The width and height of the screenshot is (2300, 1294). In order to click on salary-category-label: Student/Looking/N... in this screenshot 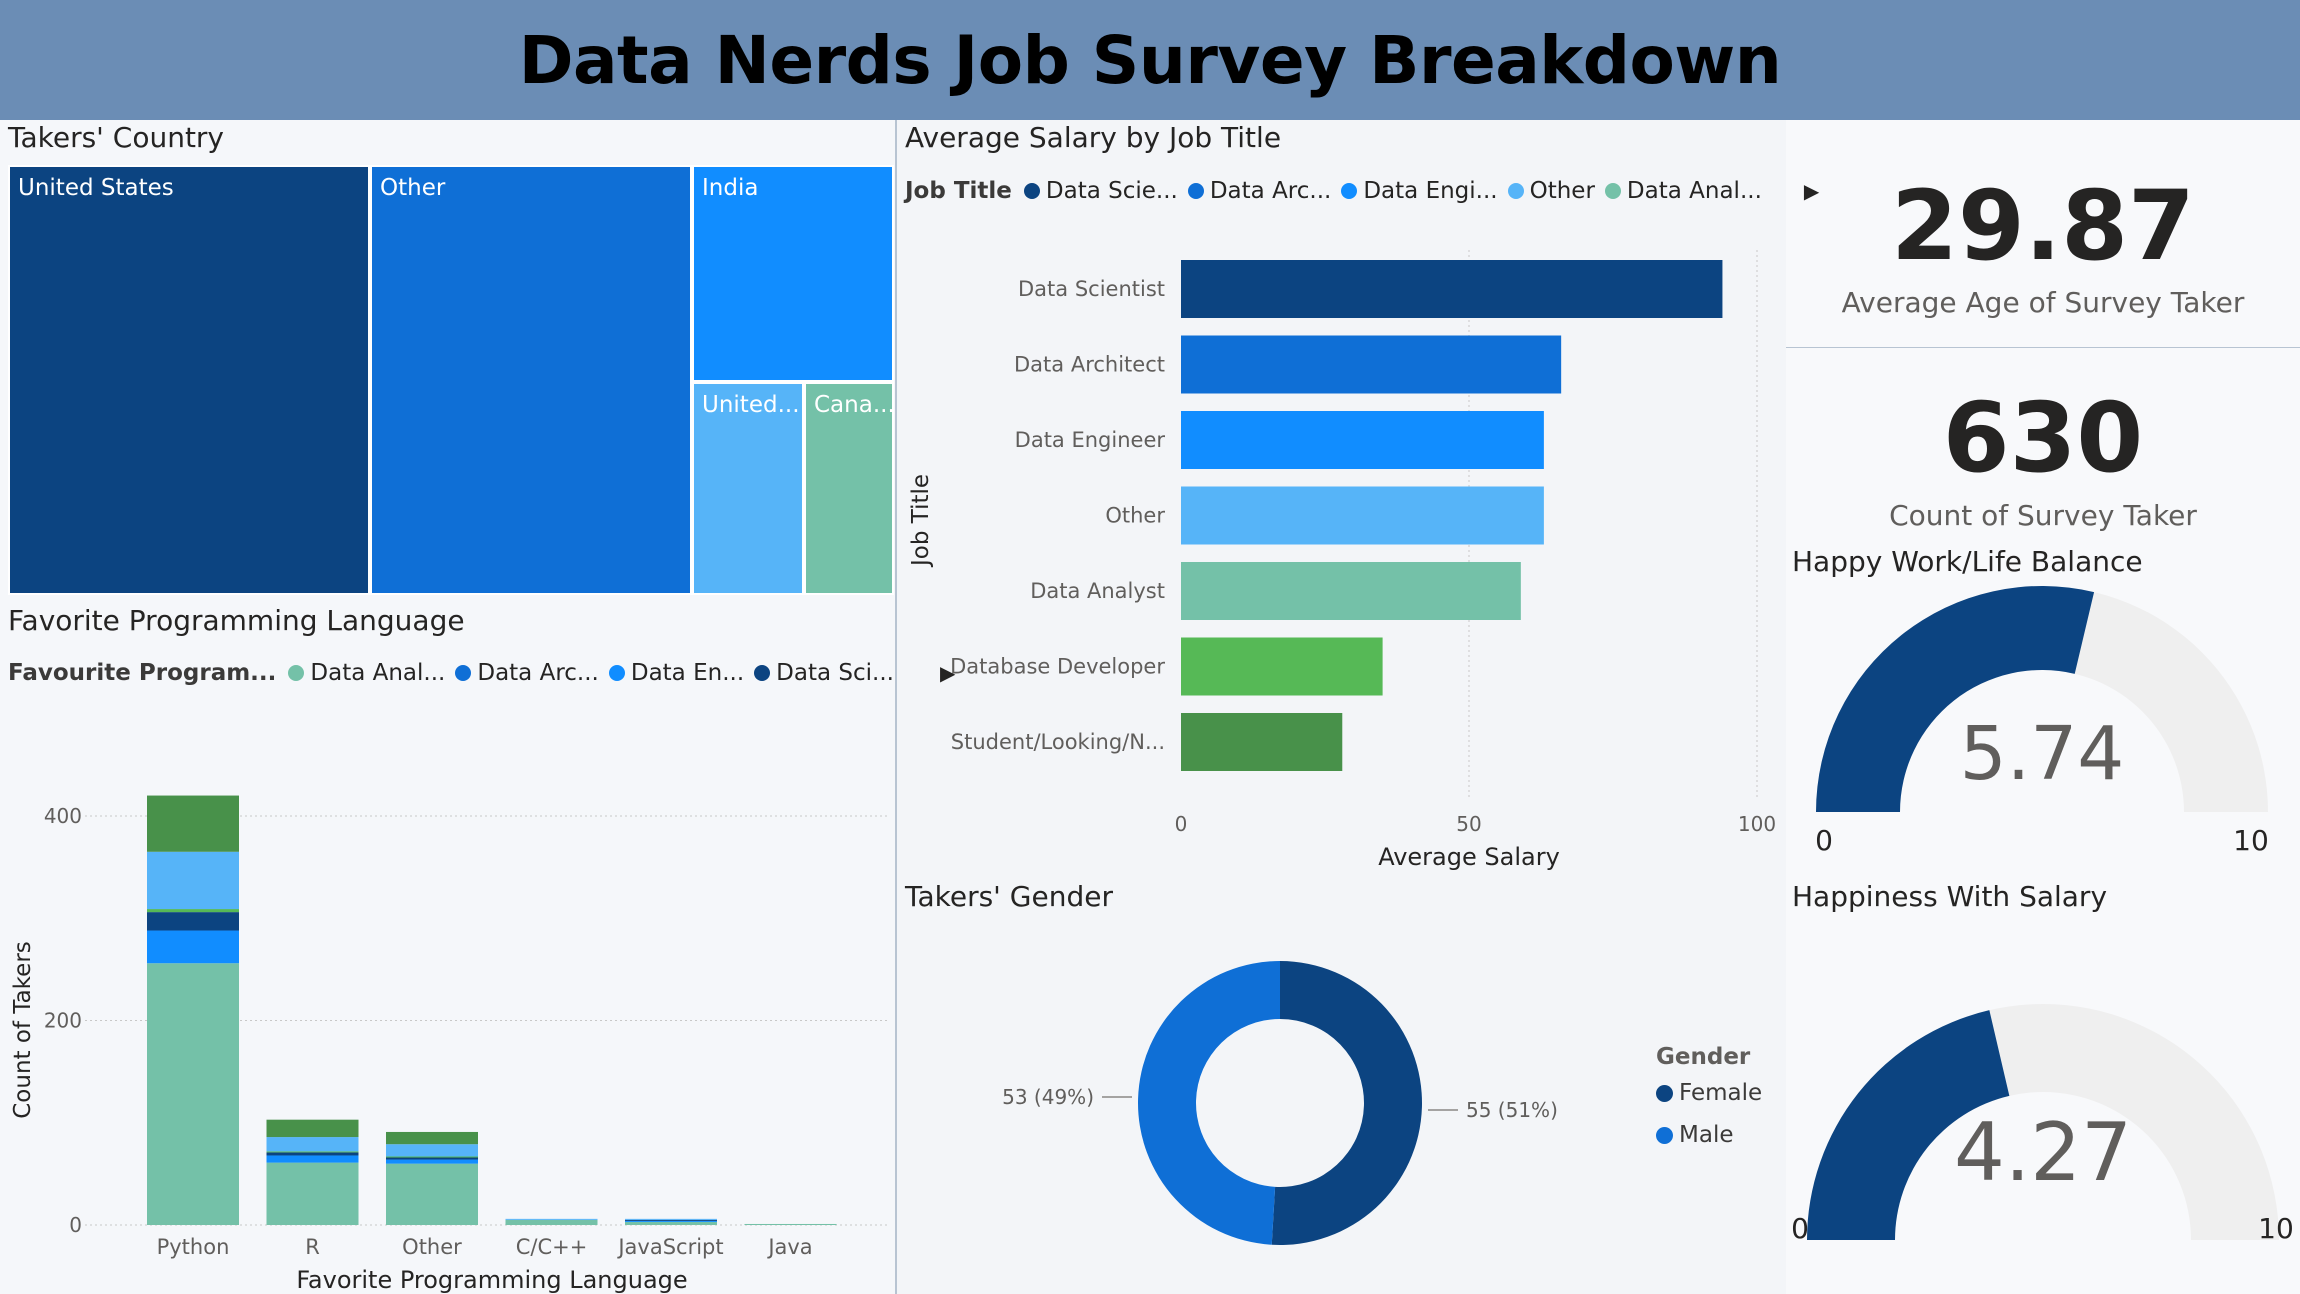, I will do `click(1058, 742)`.